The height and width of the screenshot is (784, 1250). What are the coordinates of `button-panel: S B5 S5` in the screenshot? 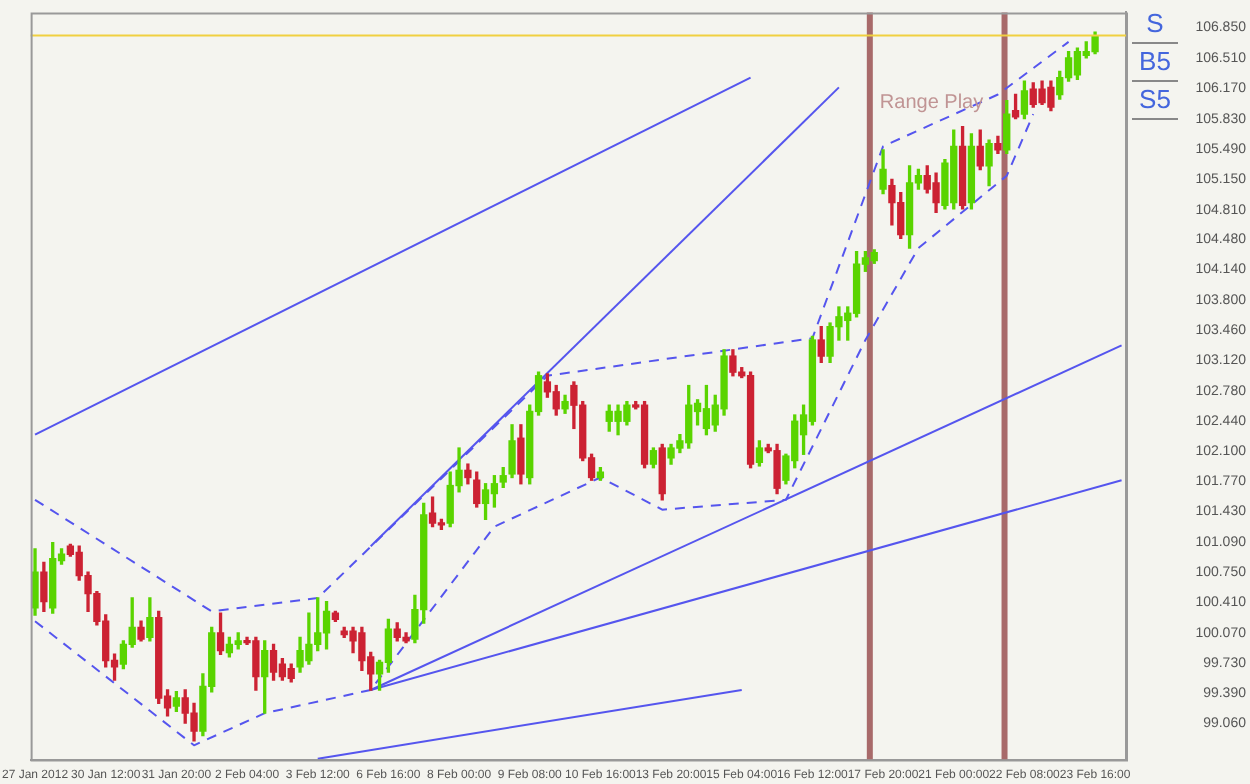 It's located at (1155, 63).